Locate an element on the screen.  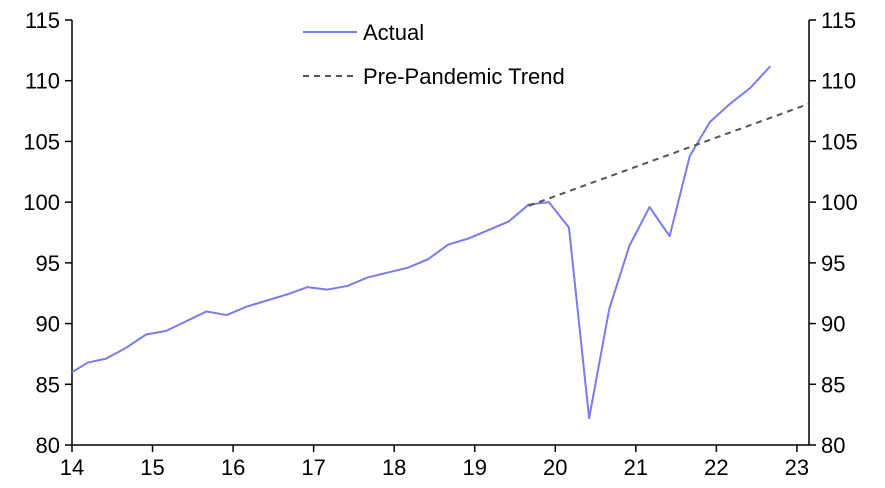
y-tick-label-right: 85 is located at coordinates (833, 384).